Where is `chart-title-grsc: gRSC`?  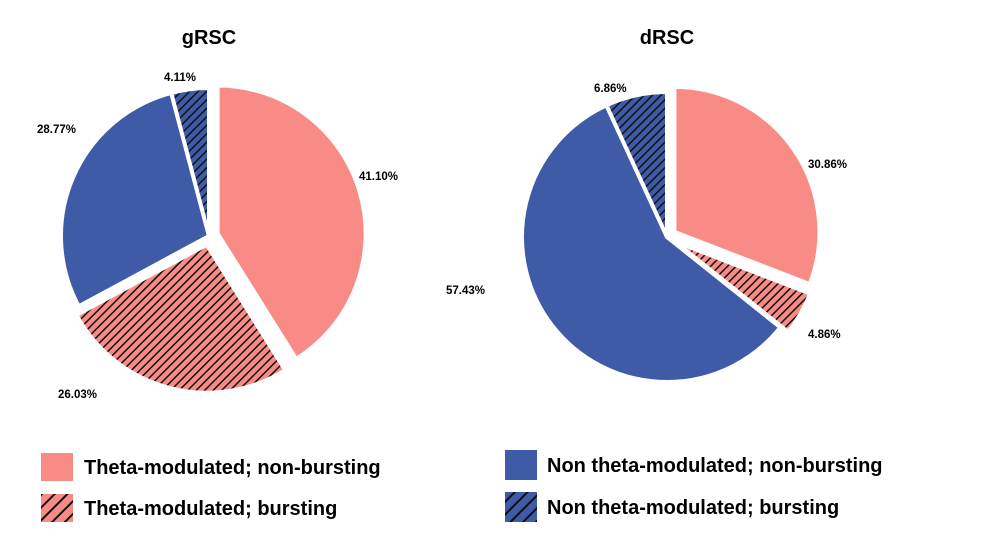 chart-title-grsc: gRSC is located at coordinates (209, 38).